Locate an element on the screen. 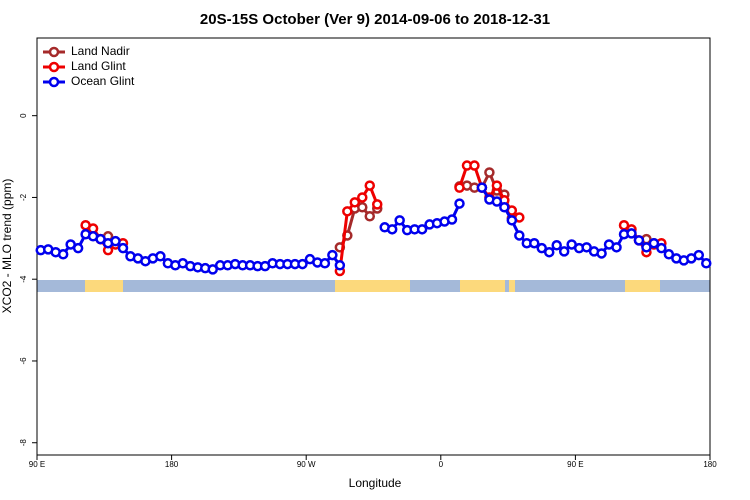 Image resolution: width=750 pixels, height=500 pixels. land-ocean-strip is located at coordinates (373, 286).